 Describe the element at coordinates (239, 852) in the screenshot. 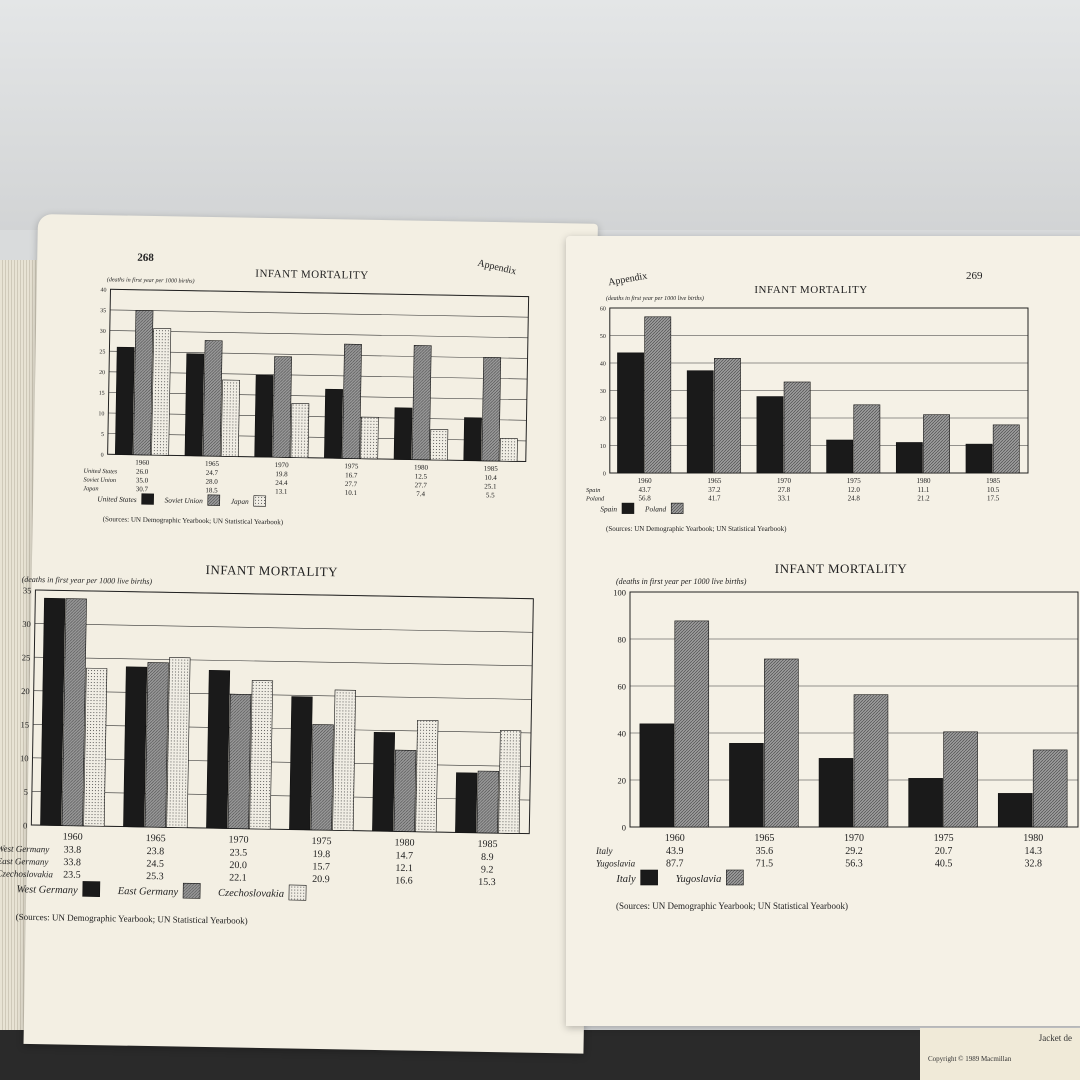

I see `table-value: 23.5` at that location.